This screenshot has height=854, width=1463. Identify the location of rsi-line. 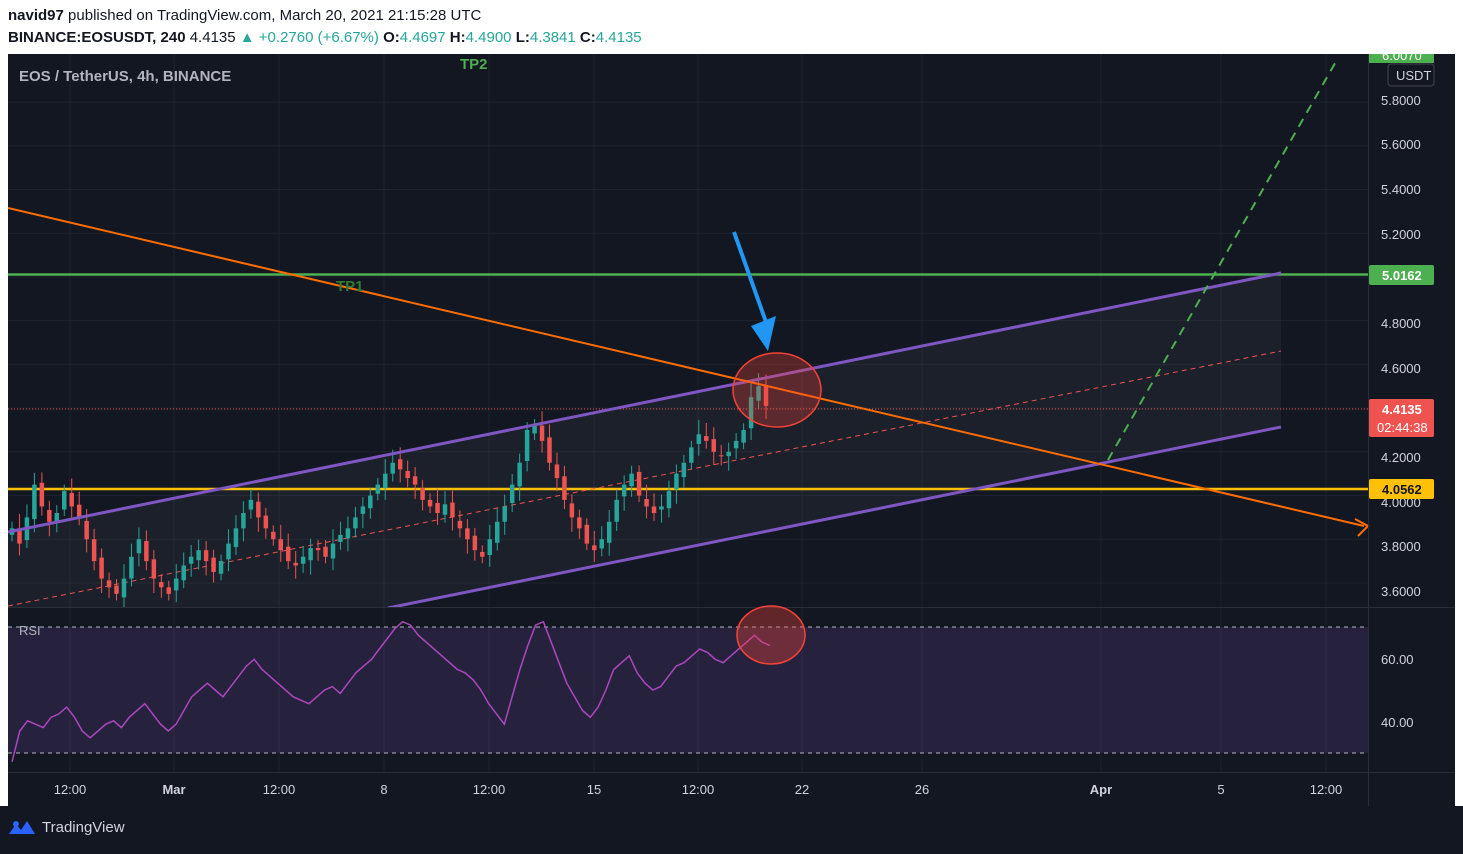
(391, 691).